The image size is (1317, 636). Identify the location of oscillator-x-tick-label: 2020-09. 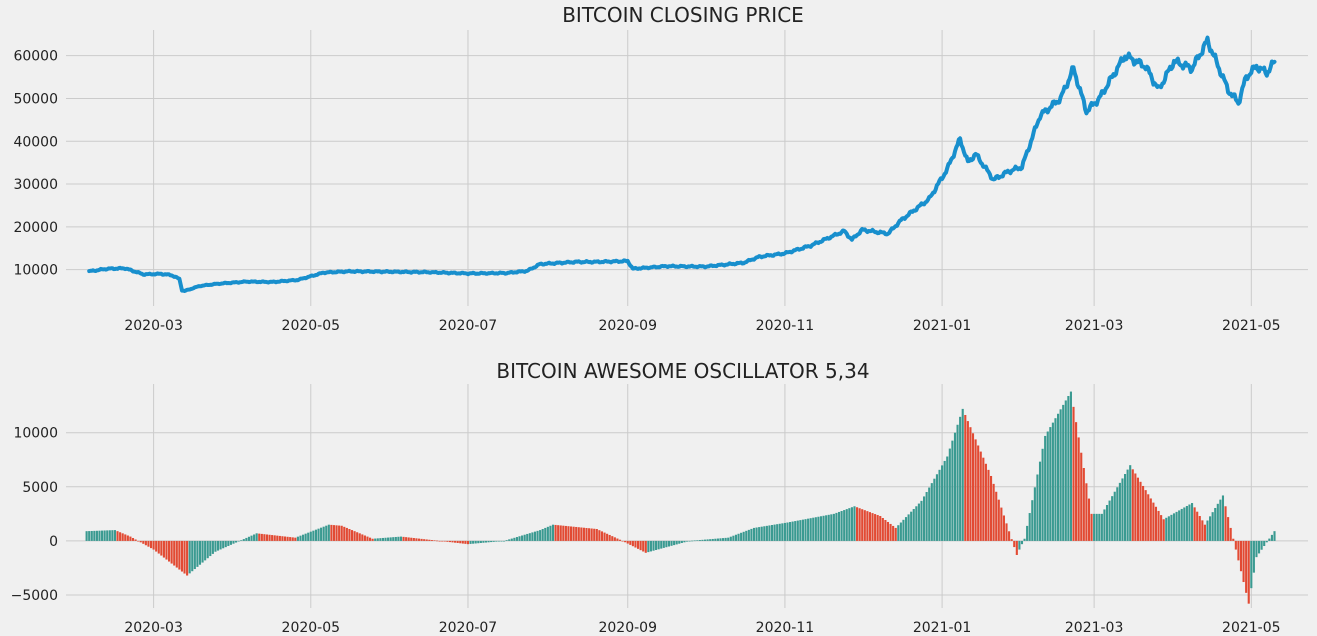
(627, 628).